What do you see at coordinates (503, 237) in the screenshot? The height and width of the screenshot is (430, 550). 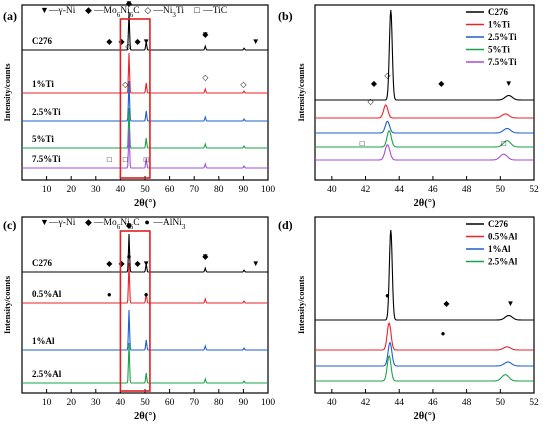 I see `legend-label: 0.5%Al` at bounding box center [503, 237].